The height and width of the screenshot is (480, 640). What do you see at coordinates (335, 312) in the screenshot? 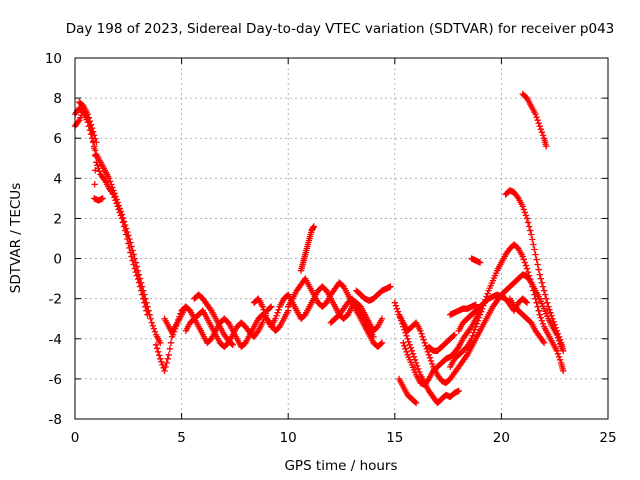
I see `series-sat-i` at bounding box center [335, 312].